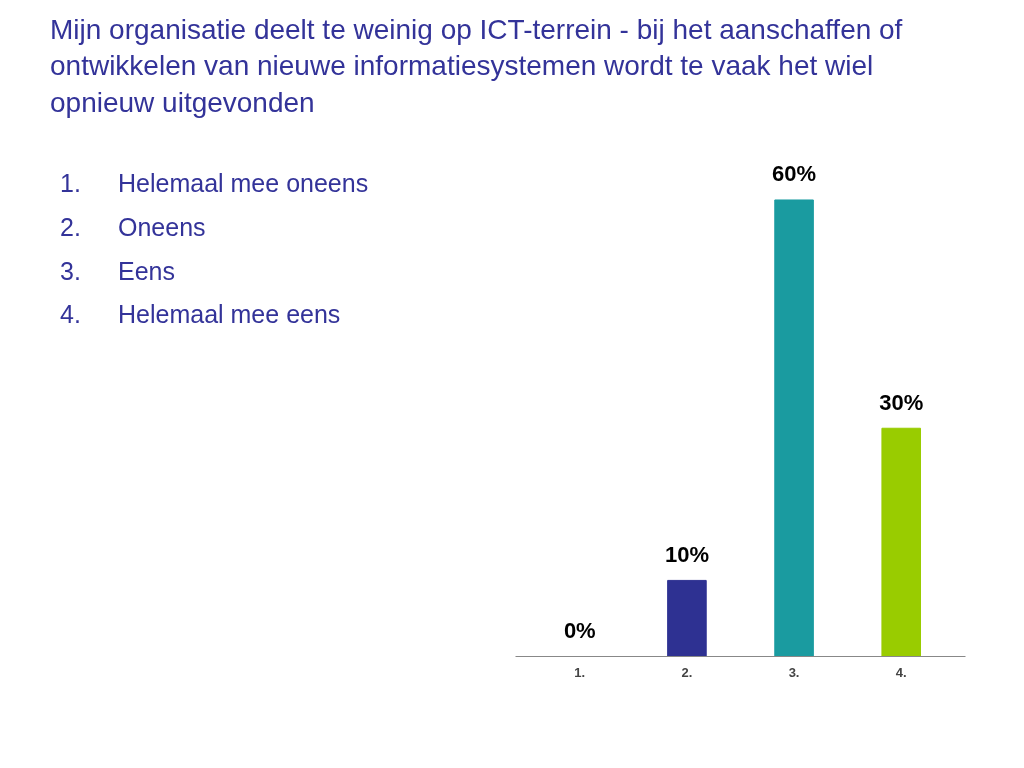 The height and width of the screenshot is (768, 1024). I want to click on x-tick-label: 2., so click(687, 672).